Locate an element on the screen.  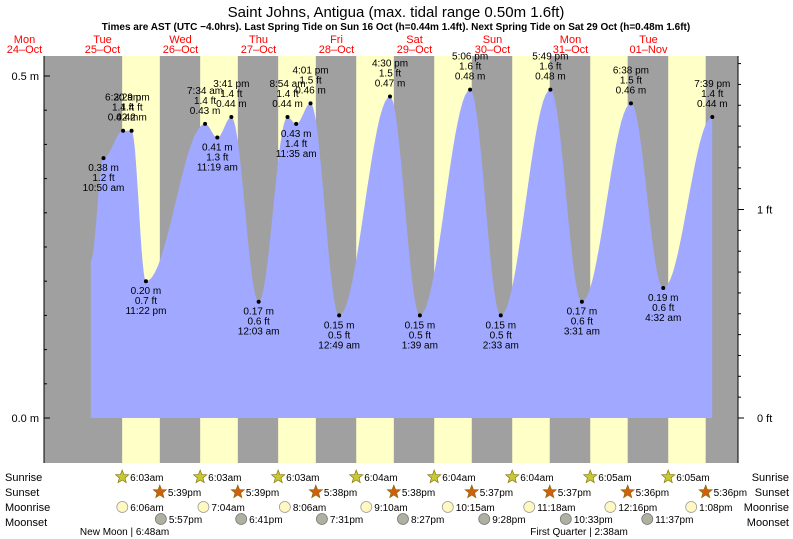
day-name: Wed is located at coordinates (180, 40).